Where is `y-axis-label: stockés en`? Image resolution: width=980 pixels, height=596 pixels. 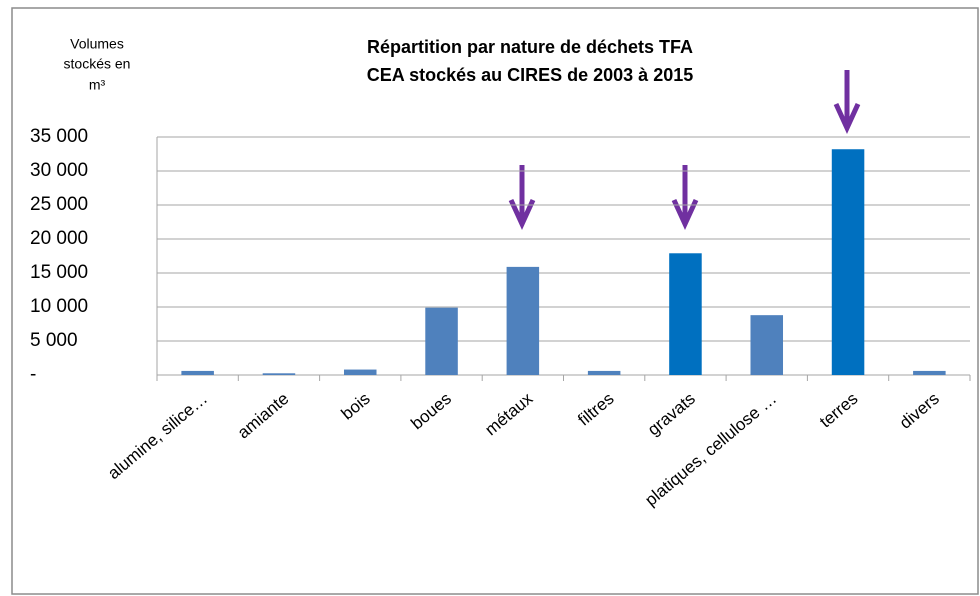 y-axis-label: stockés en is located at coordinates (97, 64).